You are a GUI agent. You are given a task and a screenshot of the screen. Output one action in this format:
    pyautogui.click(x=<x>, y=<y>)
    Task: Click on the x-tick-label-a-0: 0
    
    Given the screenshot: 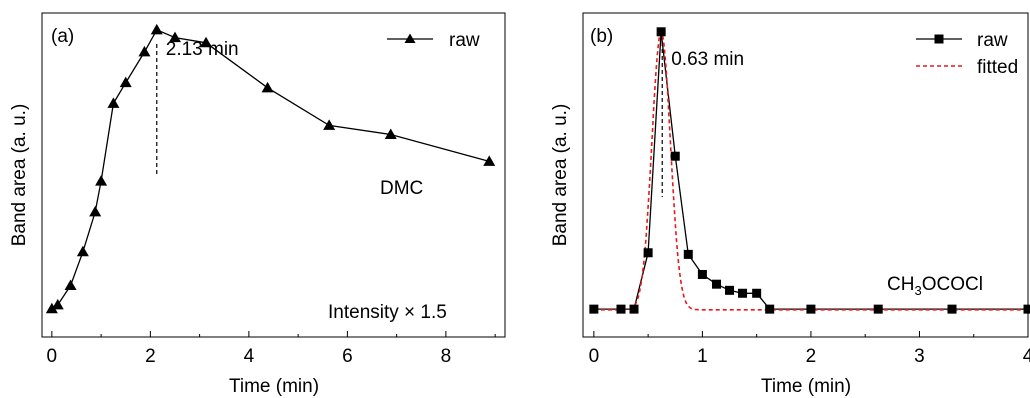 What is the action you would take?
    pyautogui.click(x=52, y=356)
    